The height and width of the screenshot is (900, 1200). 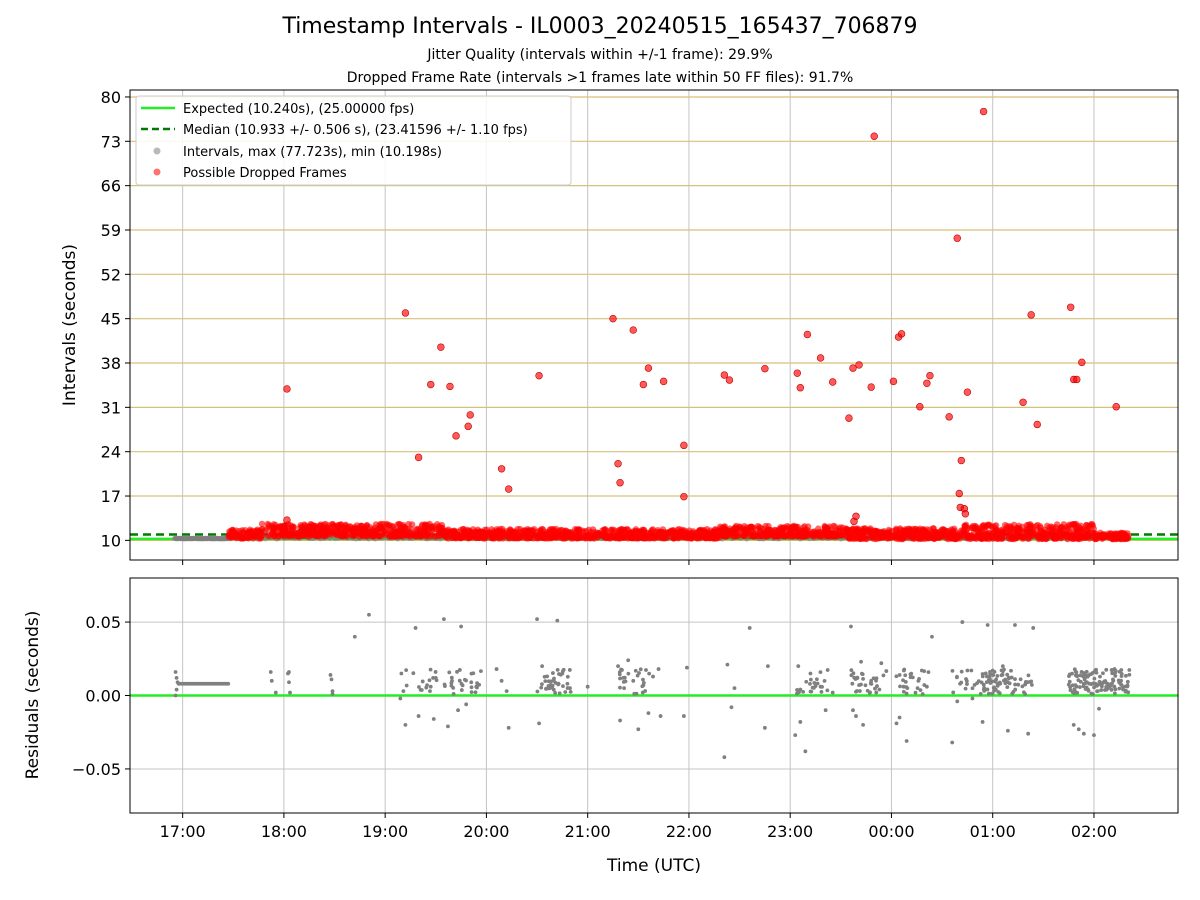 What do you see at coordinates (111, 363) in the screenshot?
I see `top-y-tick-label: 38` at bounding box center [111, 363].